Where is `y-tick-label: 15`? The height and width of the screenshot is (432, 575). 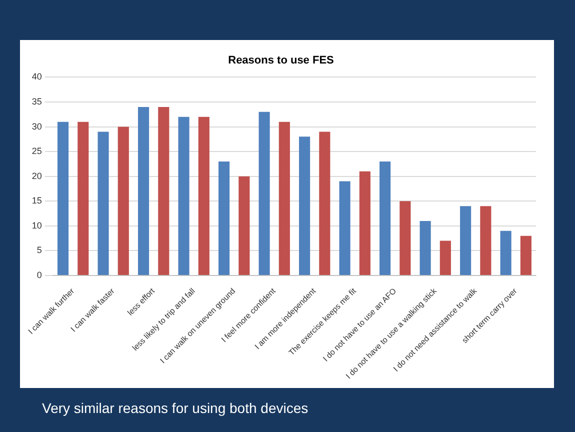 y-tick-label: 15 is located at coordinates (37, 201).